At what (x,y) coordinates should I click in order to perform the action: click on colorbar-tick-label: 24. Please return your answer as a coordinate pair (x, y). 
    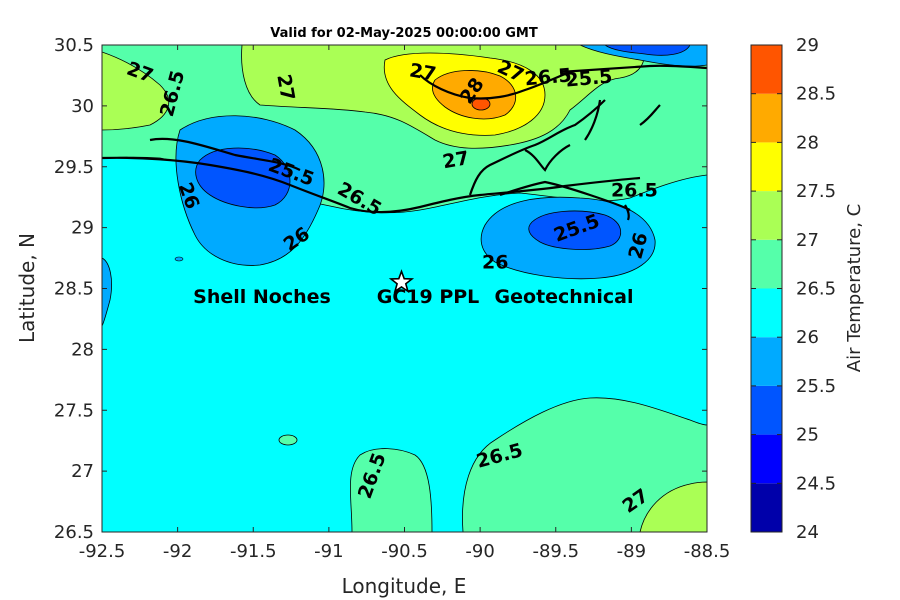
    Looking at the image, I should click on (807, 532).